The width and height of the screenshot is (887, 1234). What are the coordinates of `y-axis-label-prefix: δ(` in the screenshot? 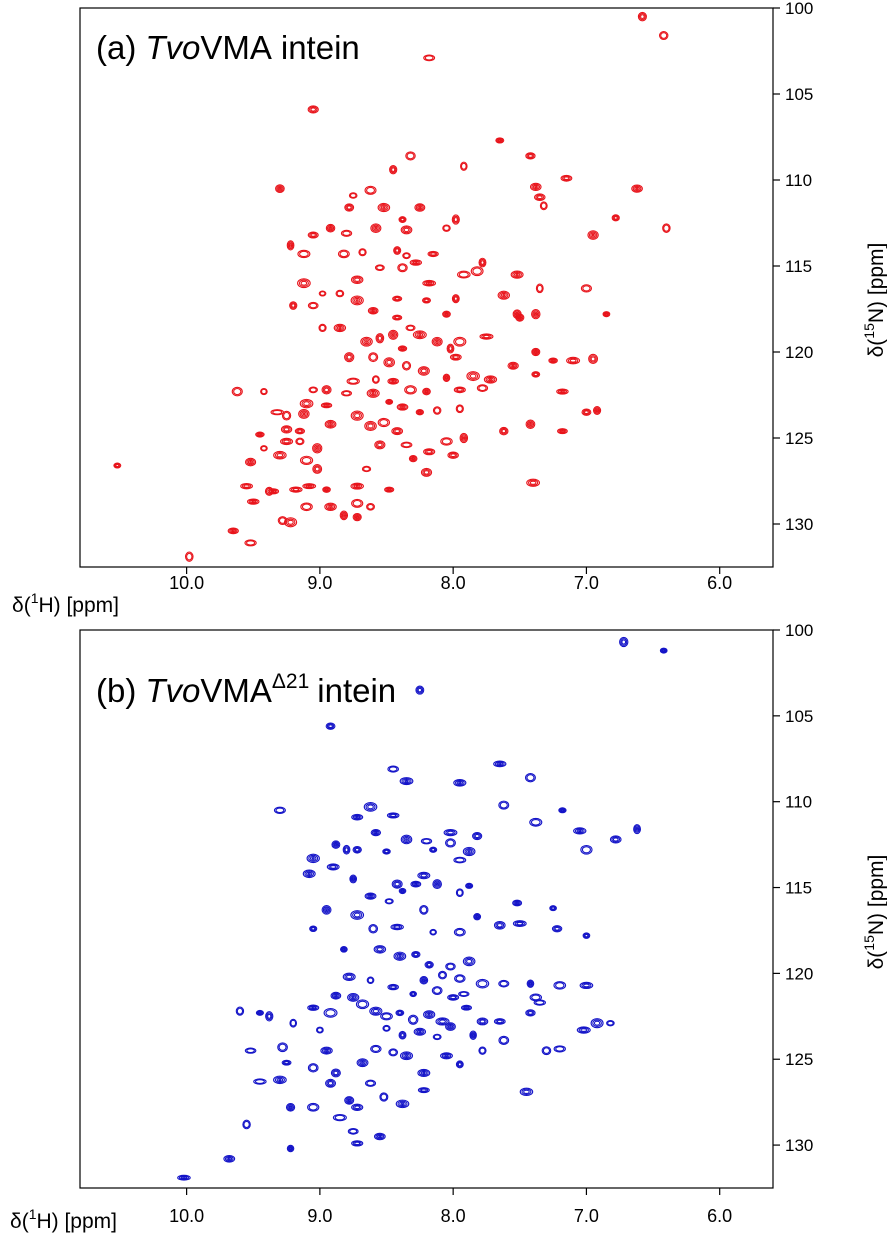 It's located at (876, 960).